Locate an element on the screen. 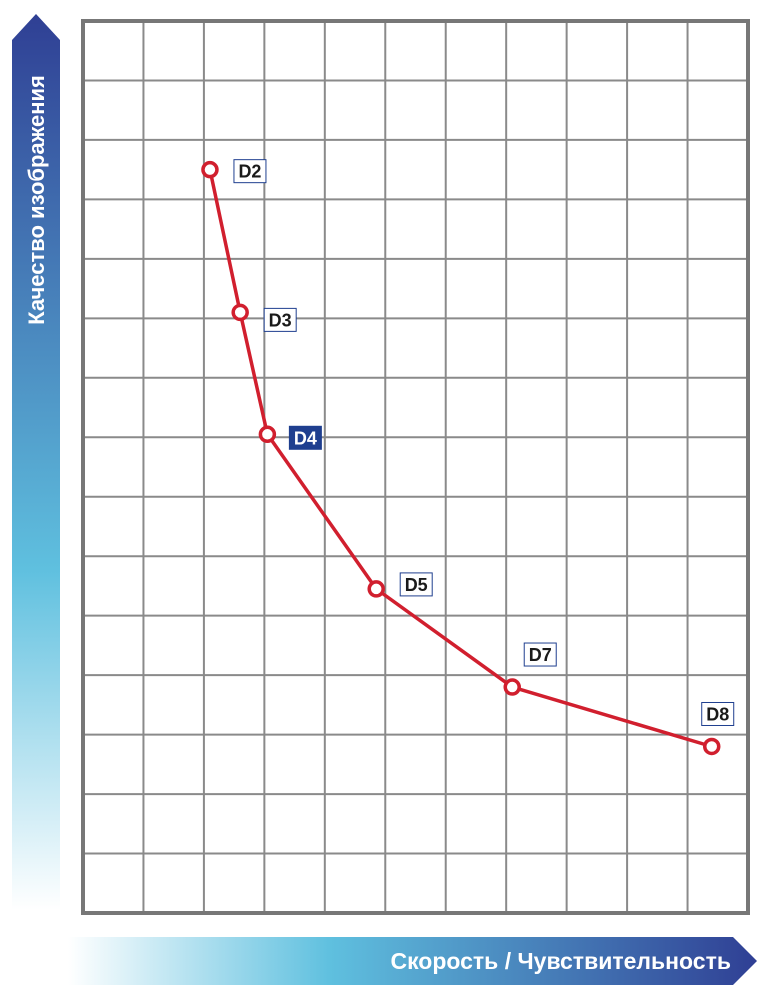  data-label-d3: D3 is located at coordinates (280, 319).